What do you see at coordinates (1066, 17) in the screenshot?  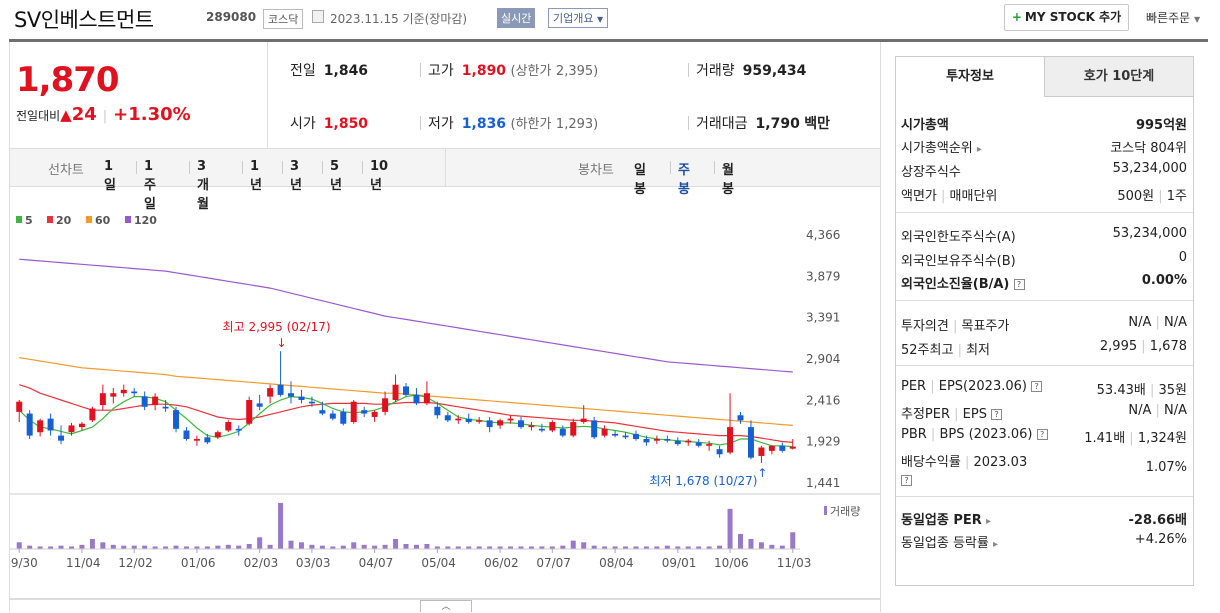 I see `add-mystock-button: + MY STOCK 추가` at bounding box center [1066, 17].